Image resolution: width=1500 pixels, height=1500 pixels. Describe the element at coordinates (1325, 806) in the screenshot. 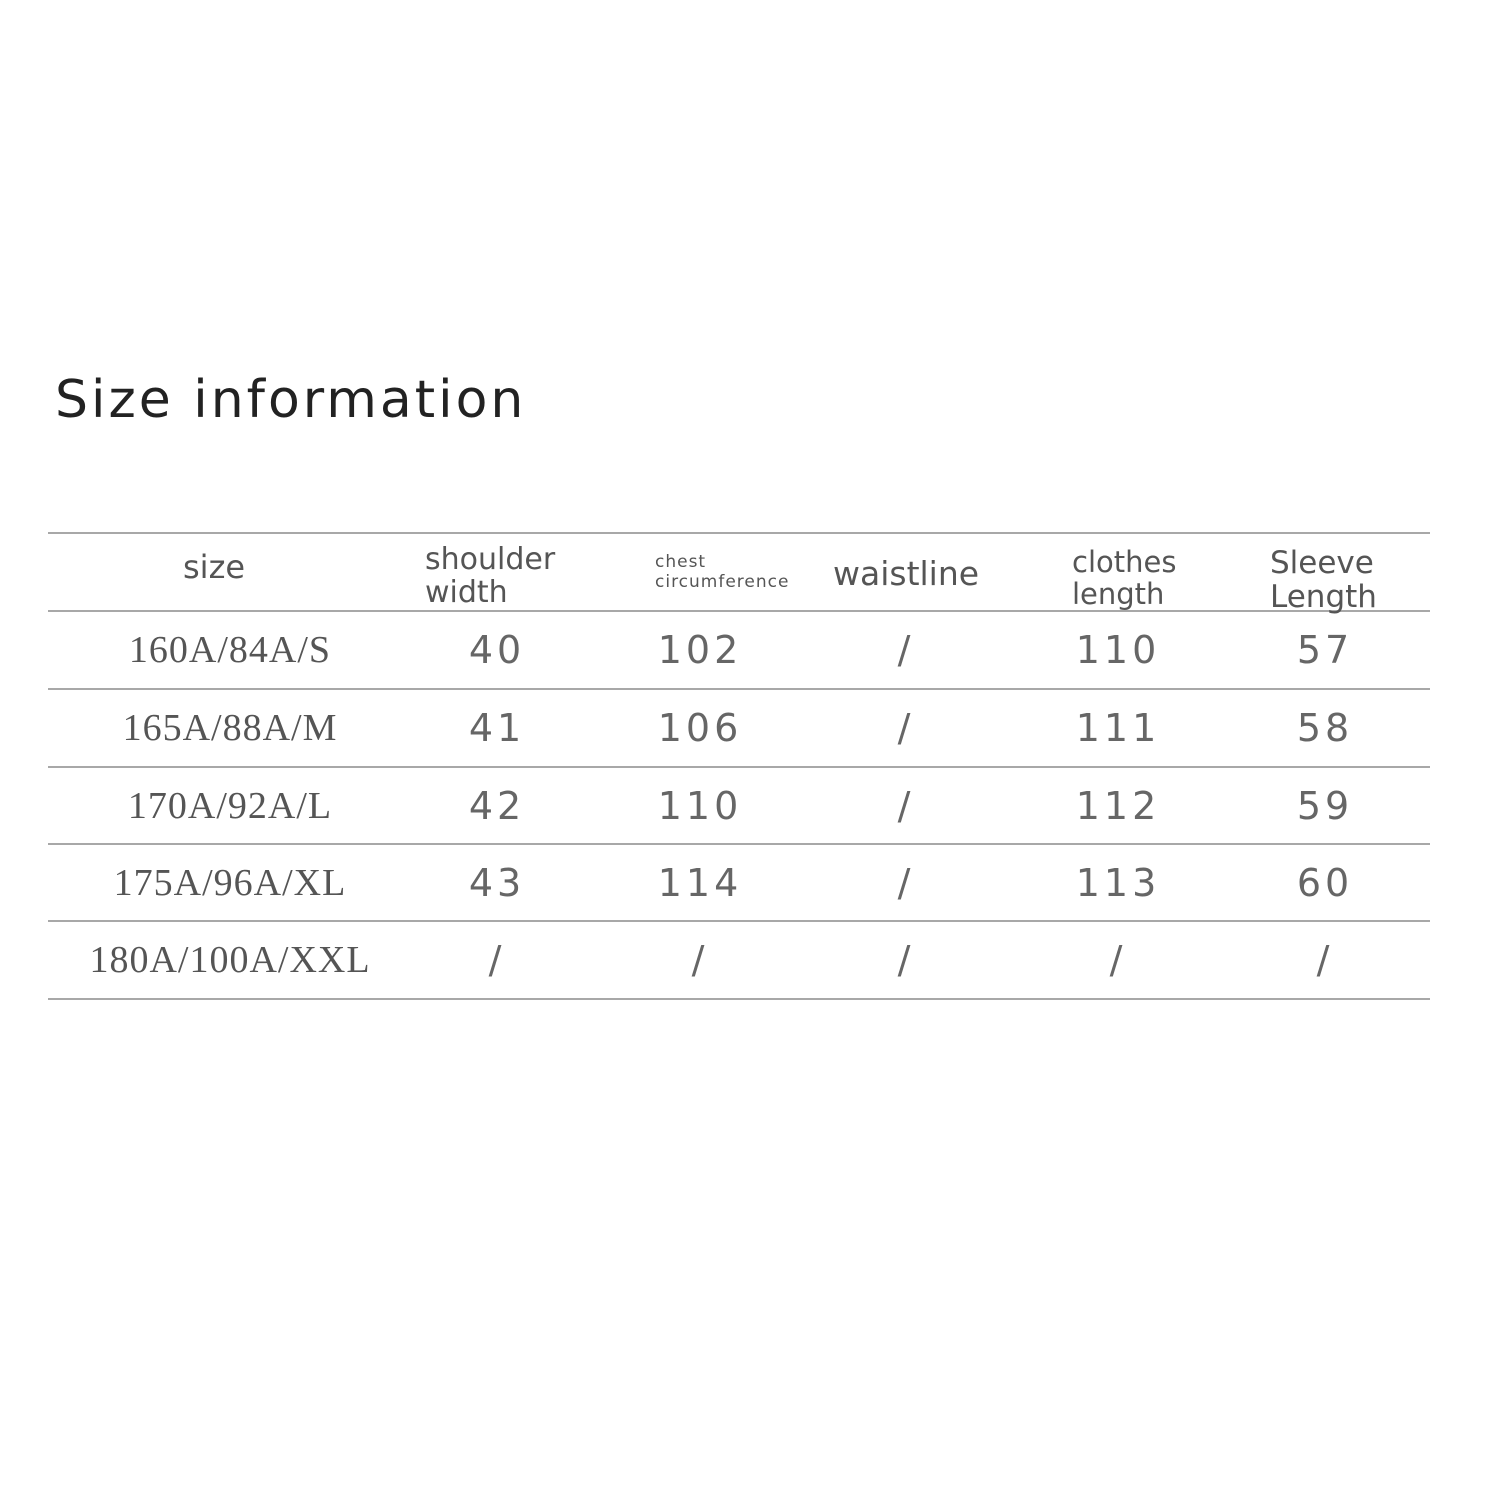

I see `measurement: 59` at that location.